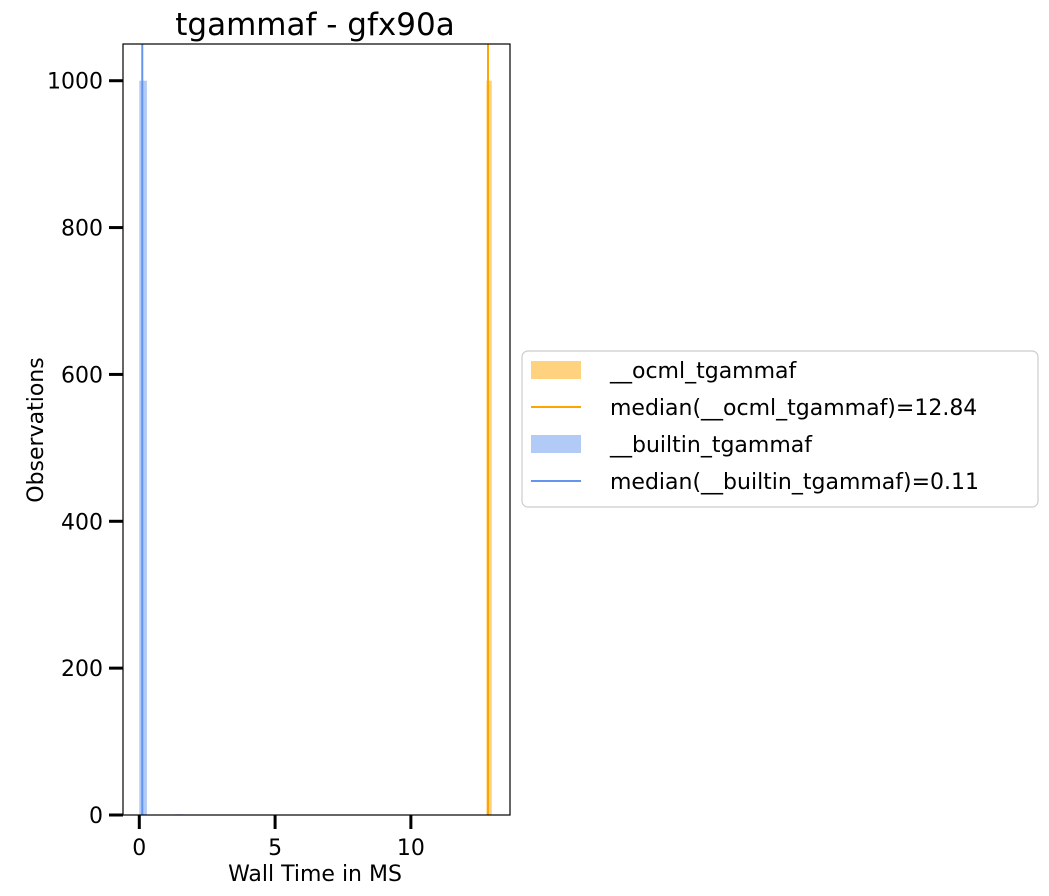 The image size is (1049, 896). I want to click on x-axis-label: Wall Time in MS, so click(315, 874).